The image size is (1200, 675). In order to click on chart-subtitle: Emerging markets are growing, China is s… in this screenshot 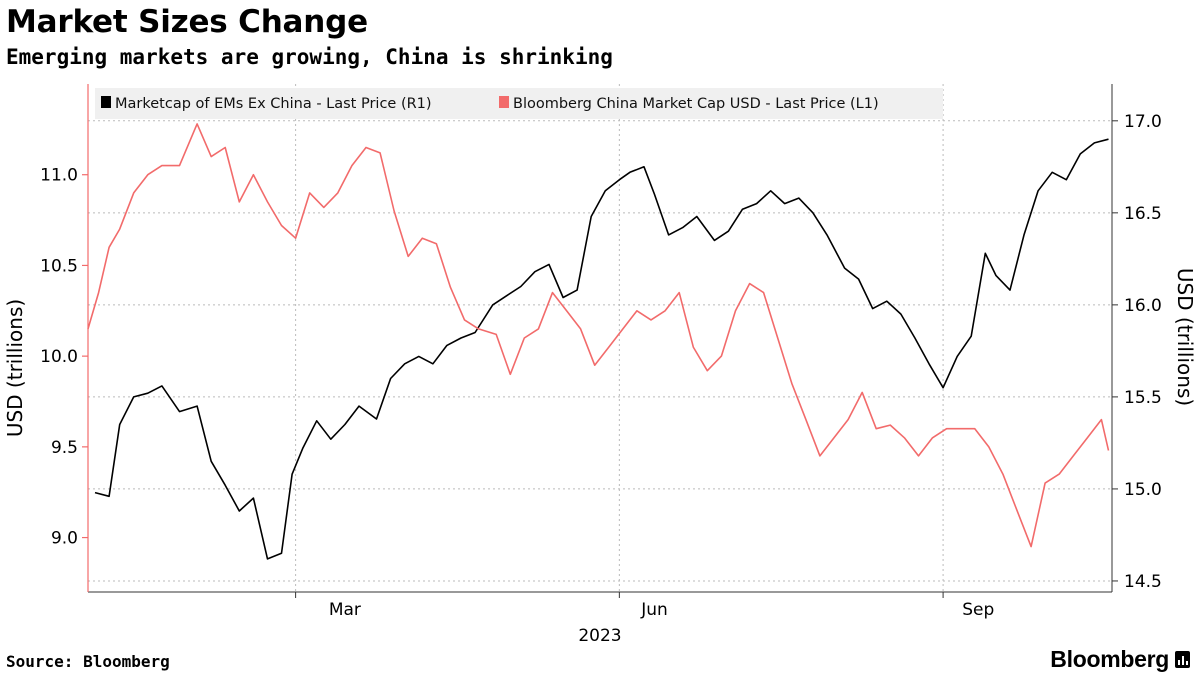, I will do `click(309, 57)`.